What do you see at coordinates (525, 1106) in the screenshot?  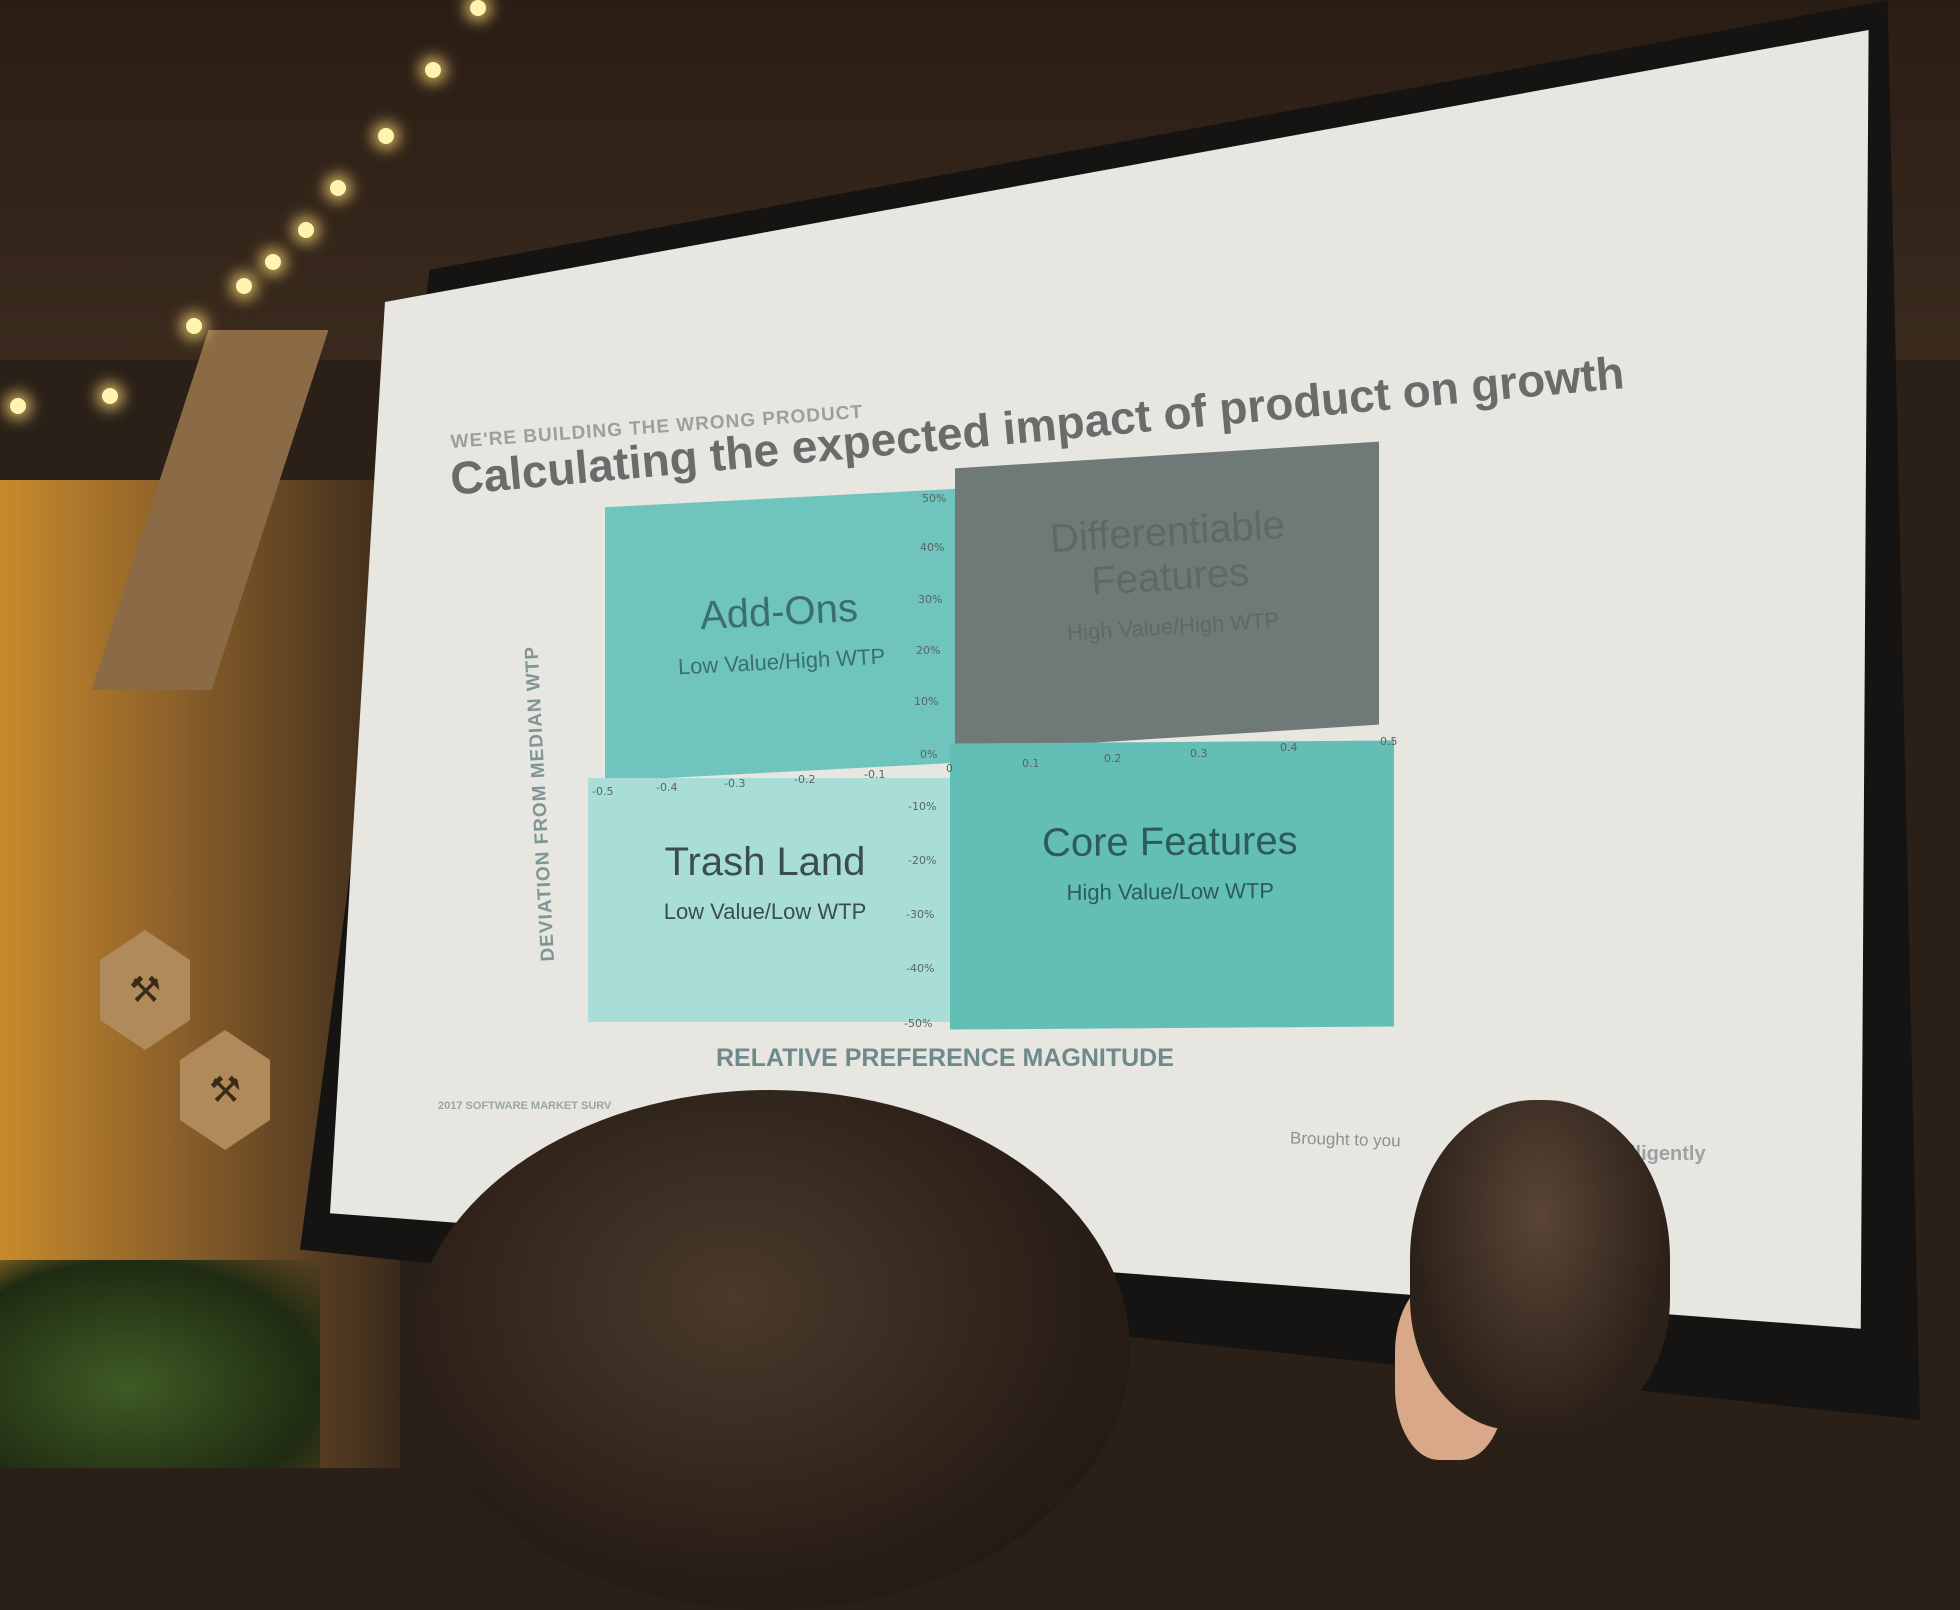 I see `slide-footer-left: 2017 SOFTWARE MARKET SURV` at bounding box center [525, 1106].